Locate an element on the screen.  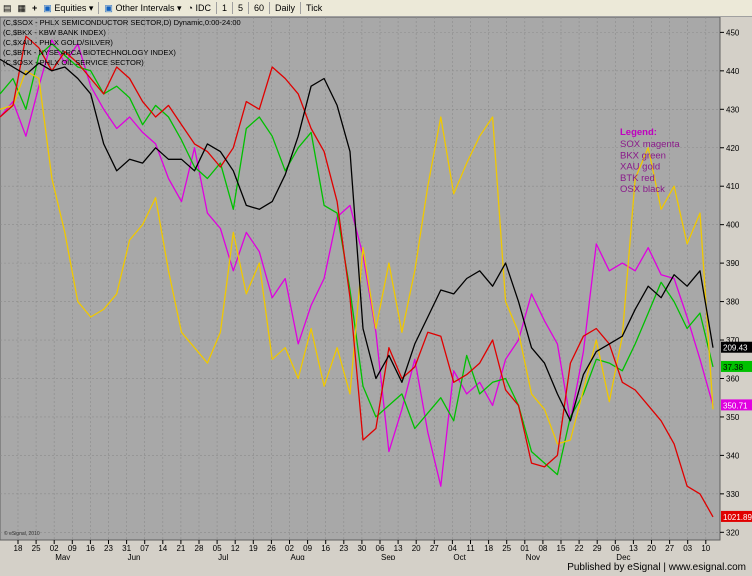
y-tick-label: 420 is located at coordinates (733, 148).